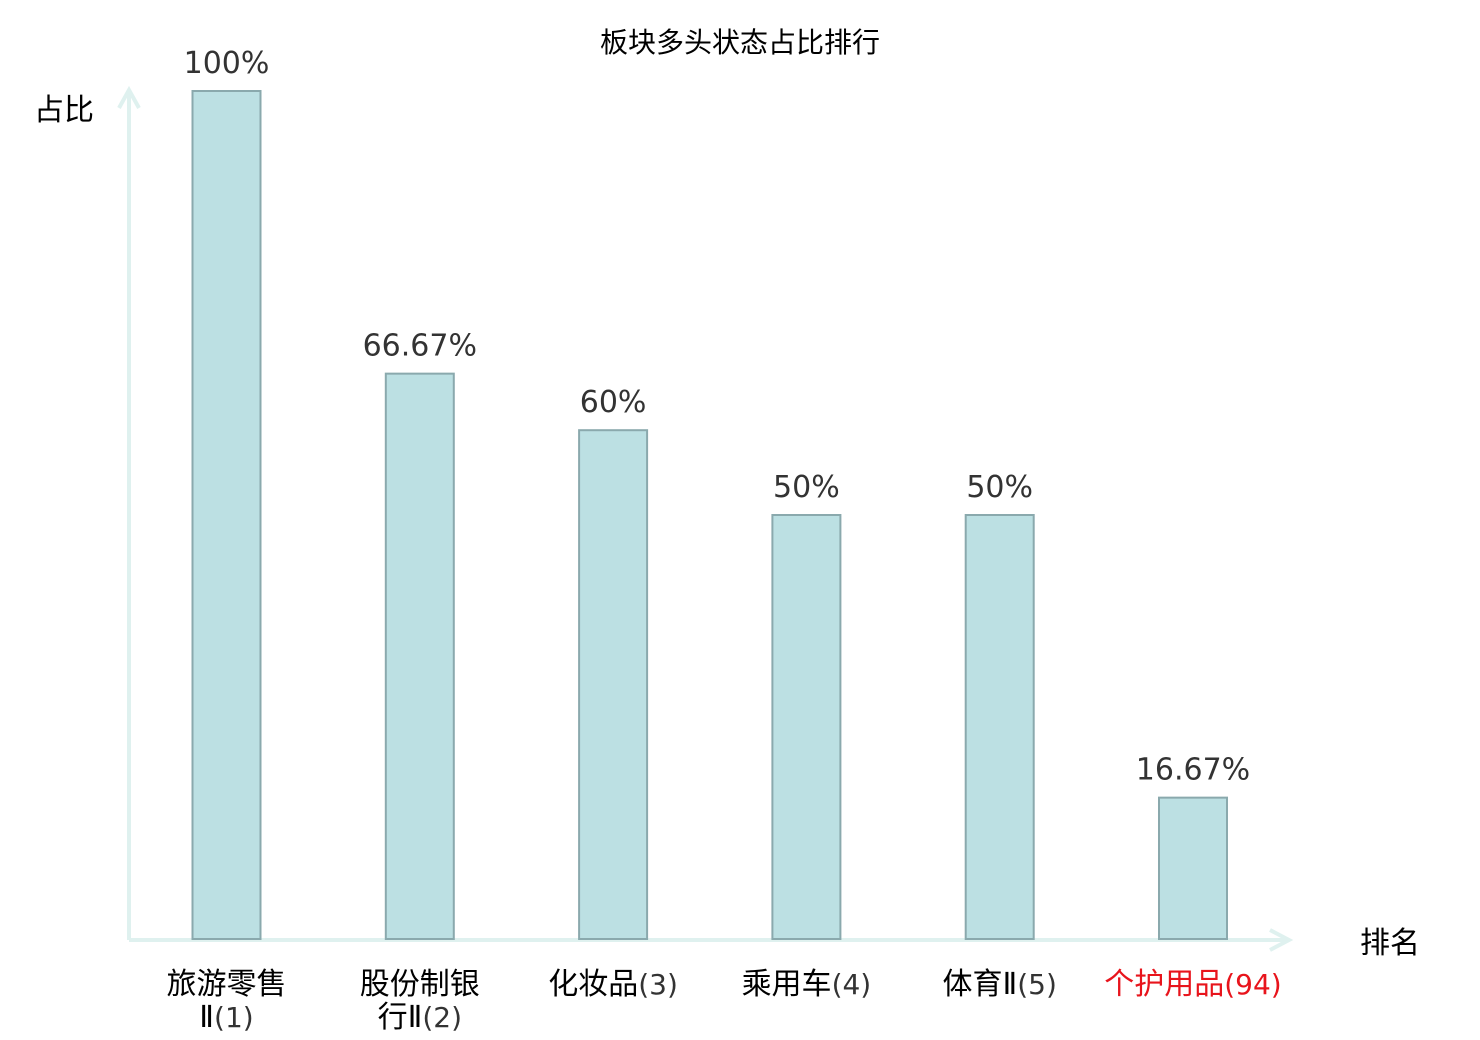 This screenshot has height=1040, width=1480. What do you see at coordinates (1252, 984) in the screenshot?
I see `category-rank: (94)` at bounding box center [1252, 984].